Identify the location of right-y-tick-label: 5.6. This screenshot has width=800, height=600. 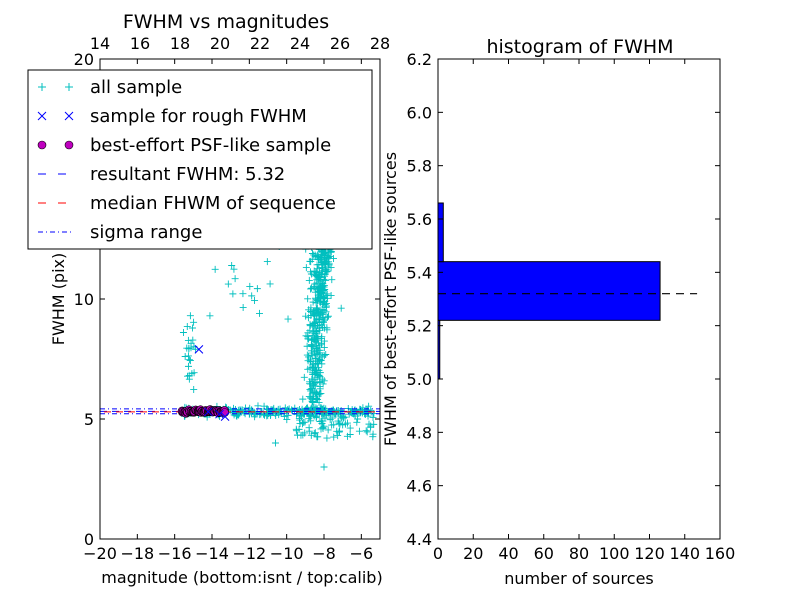
(419, 219).